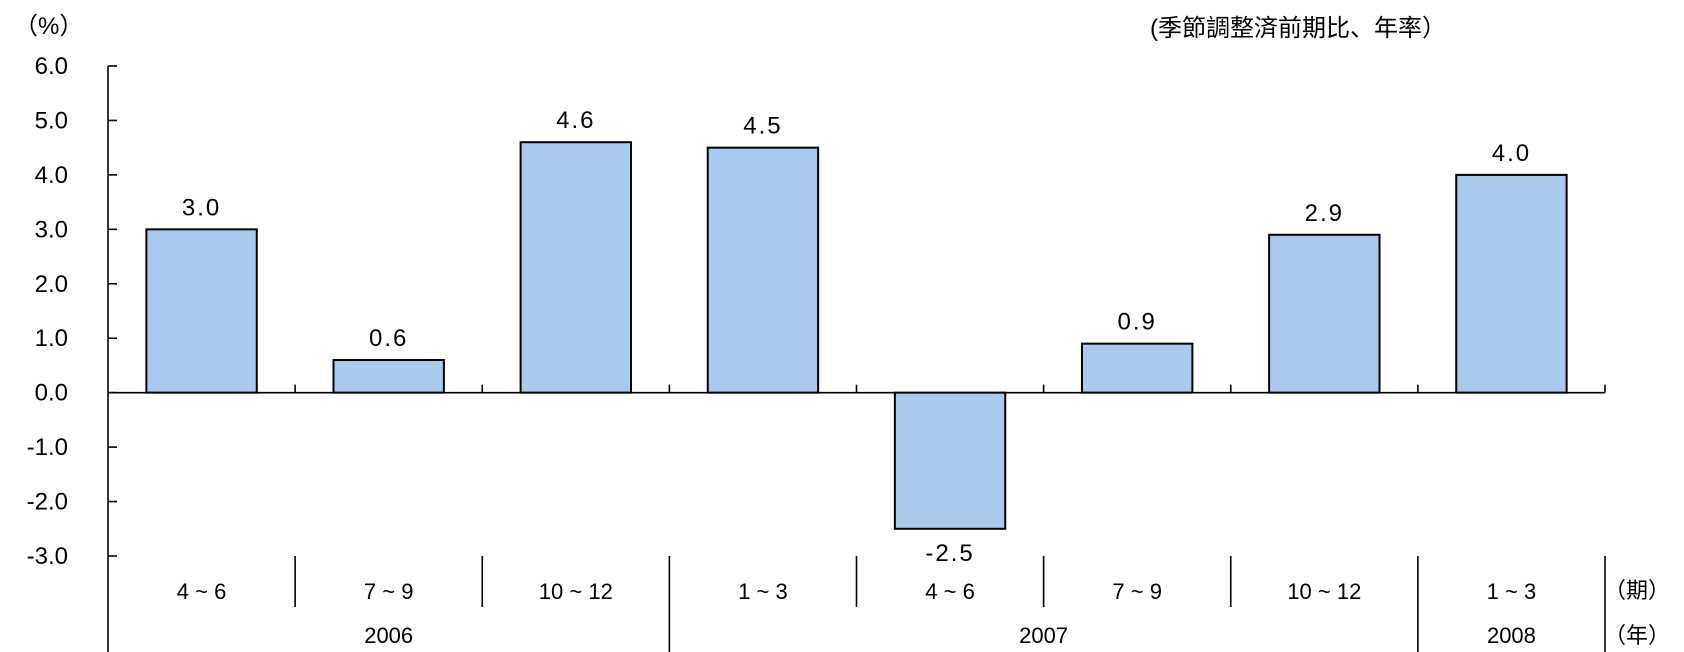  I want to click on y-tick-label: -1.0, so click(47, 447).